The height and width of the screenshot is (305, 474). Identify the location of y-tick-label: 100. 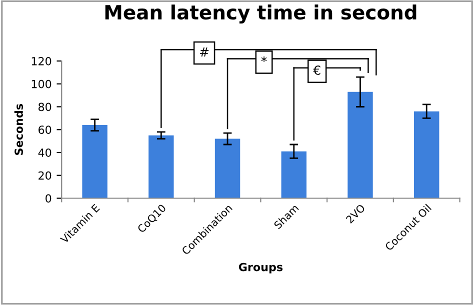
(42, 84).